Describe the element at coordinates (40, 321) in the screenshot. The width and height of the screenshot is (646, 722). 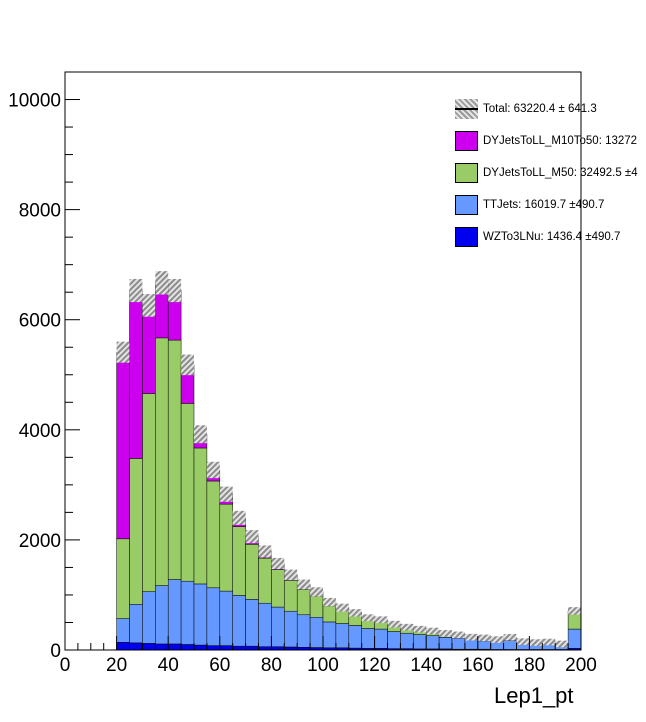
I see `y-tick-label-6000: 6000` at that location.